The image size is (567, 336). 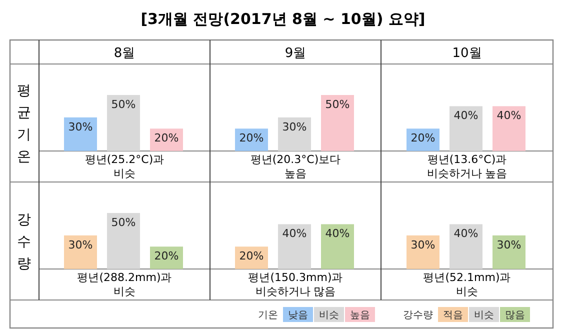 I want to click on y-axis-title: 강수량, so click(x=24, y=242).